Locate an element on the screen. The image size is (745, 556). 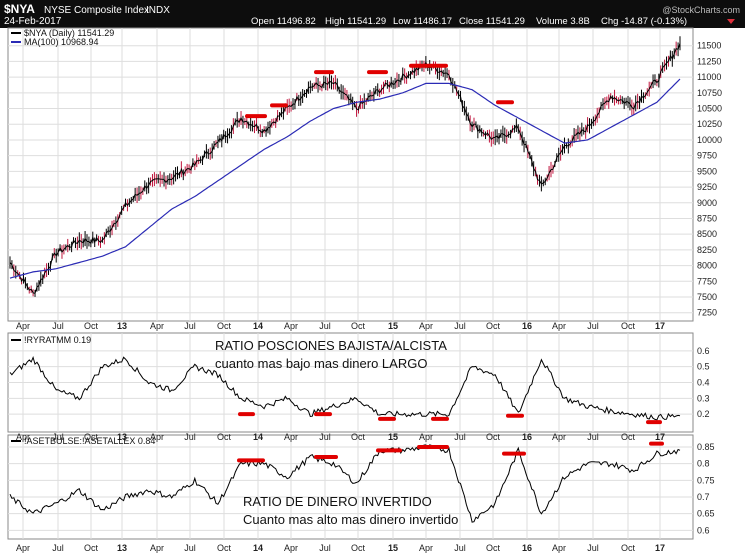
y-tick-label: 0.7 is located at coordinates (703, 497).